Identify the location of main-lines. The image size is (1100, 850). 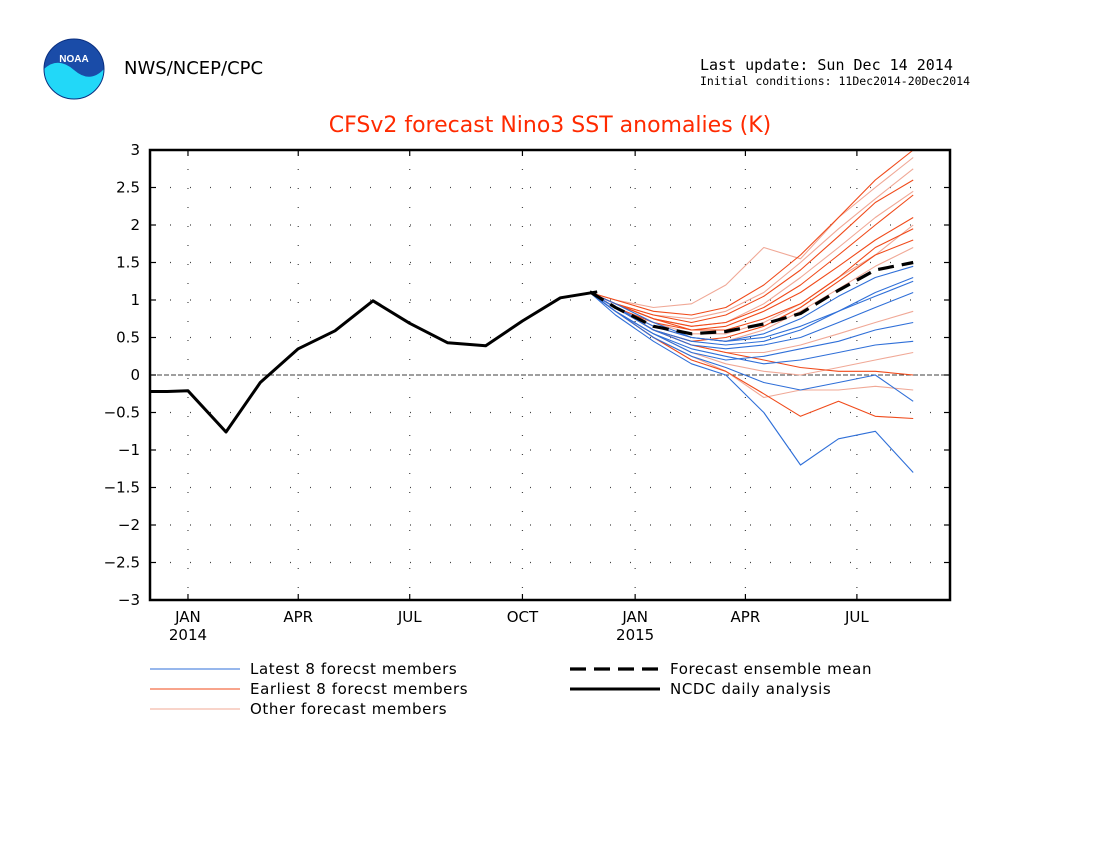
(532, 347).